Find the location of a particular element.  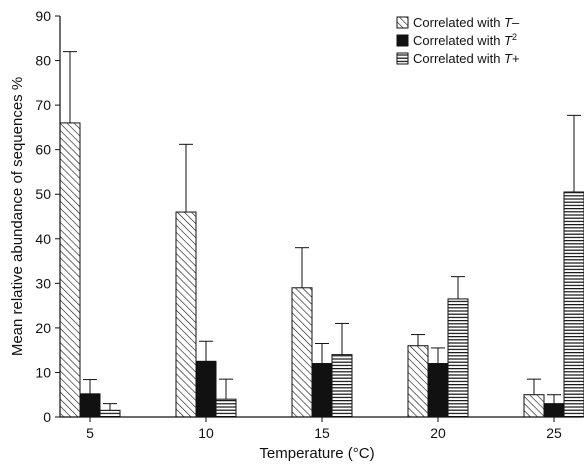

x-tick-label: 15 is located at coordinates (322, 433).